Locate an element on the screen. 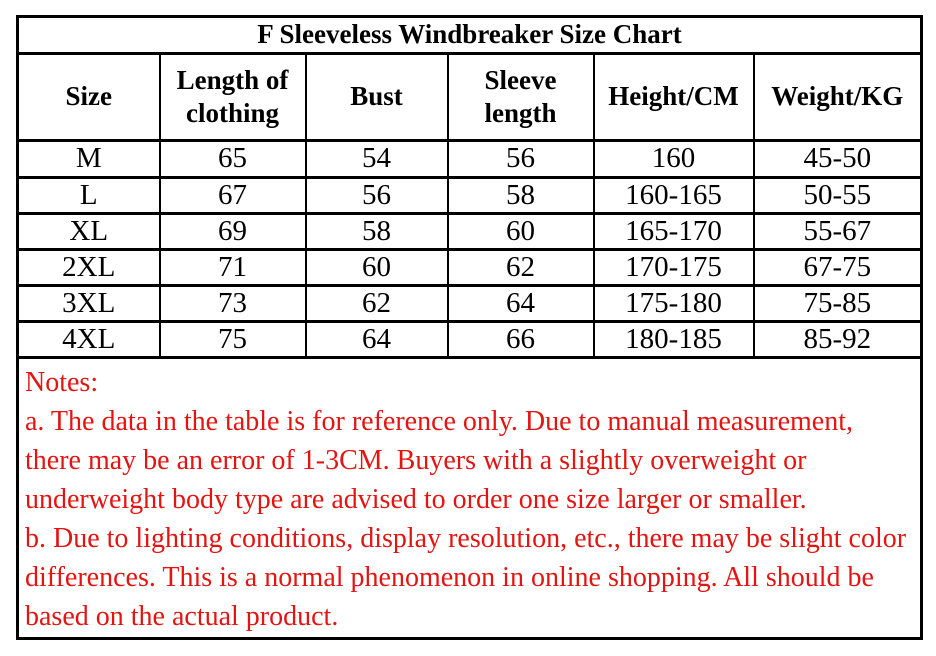 Image resolution: width=936 pixels, height=656 pixels. table-cell: 160-165 is located at coordinates (673, 195).